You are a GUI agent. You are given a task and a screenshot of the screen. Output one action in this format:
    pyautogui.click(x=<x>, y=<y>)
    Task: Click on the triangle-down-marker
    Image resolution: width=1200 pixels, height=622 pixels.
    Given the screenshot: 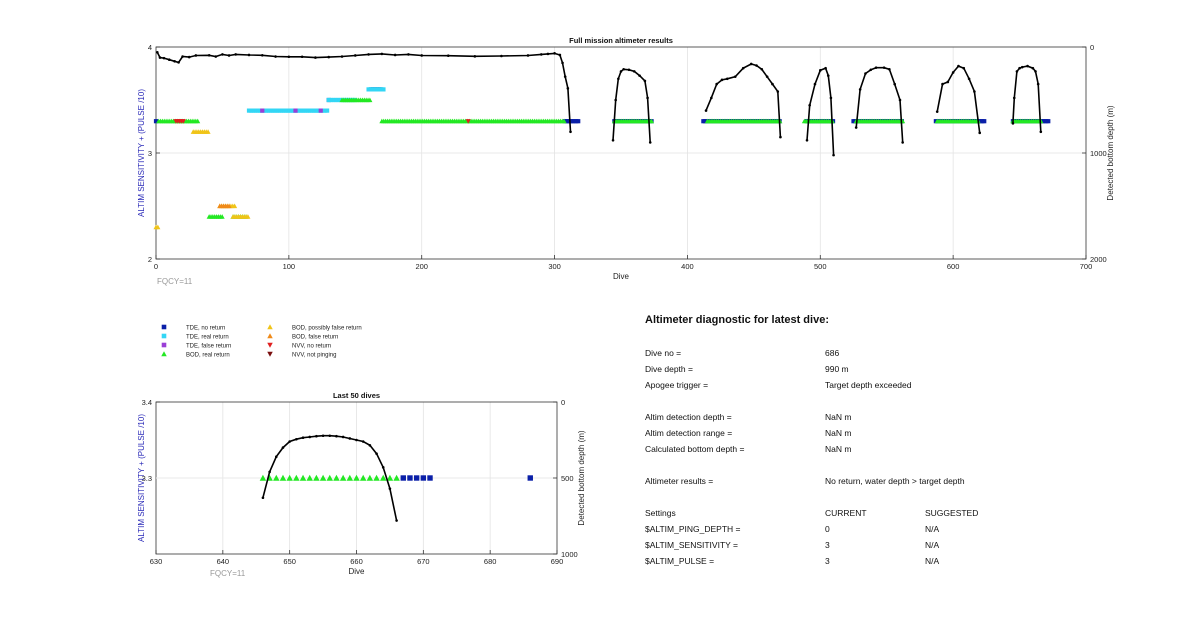 What is the action you would take?
    pyautogui.click(x=183, y=121)
    